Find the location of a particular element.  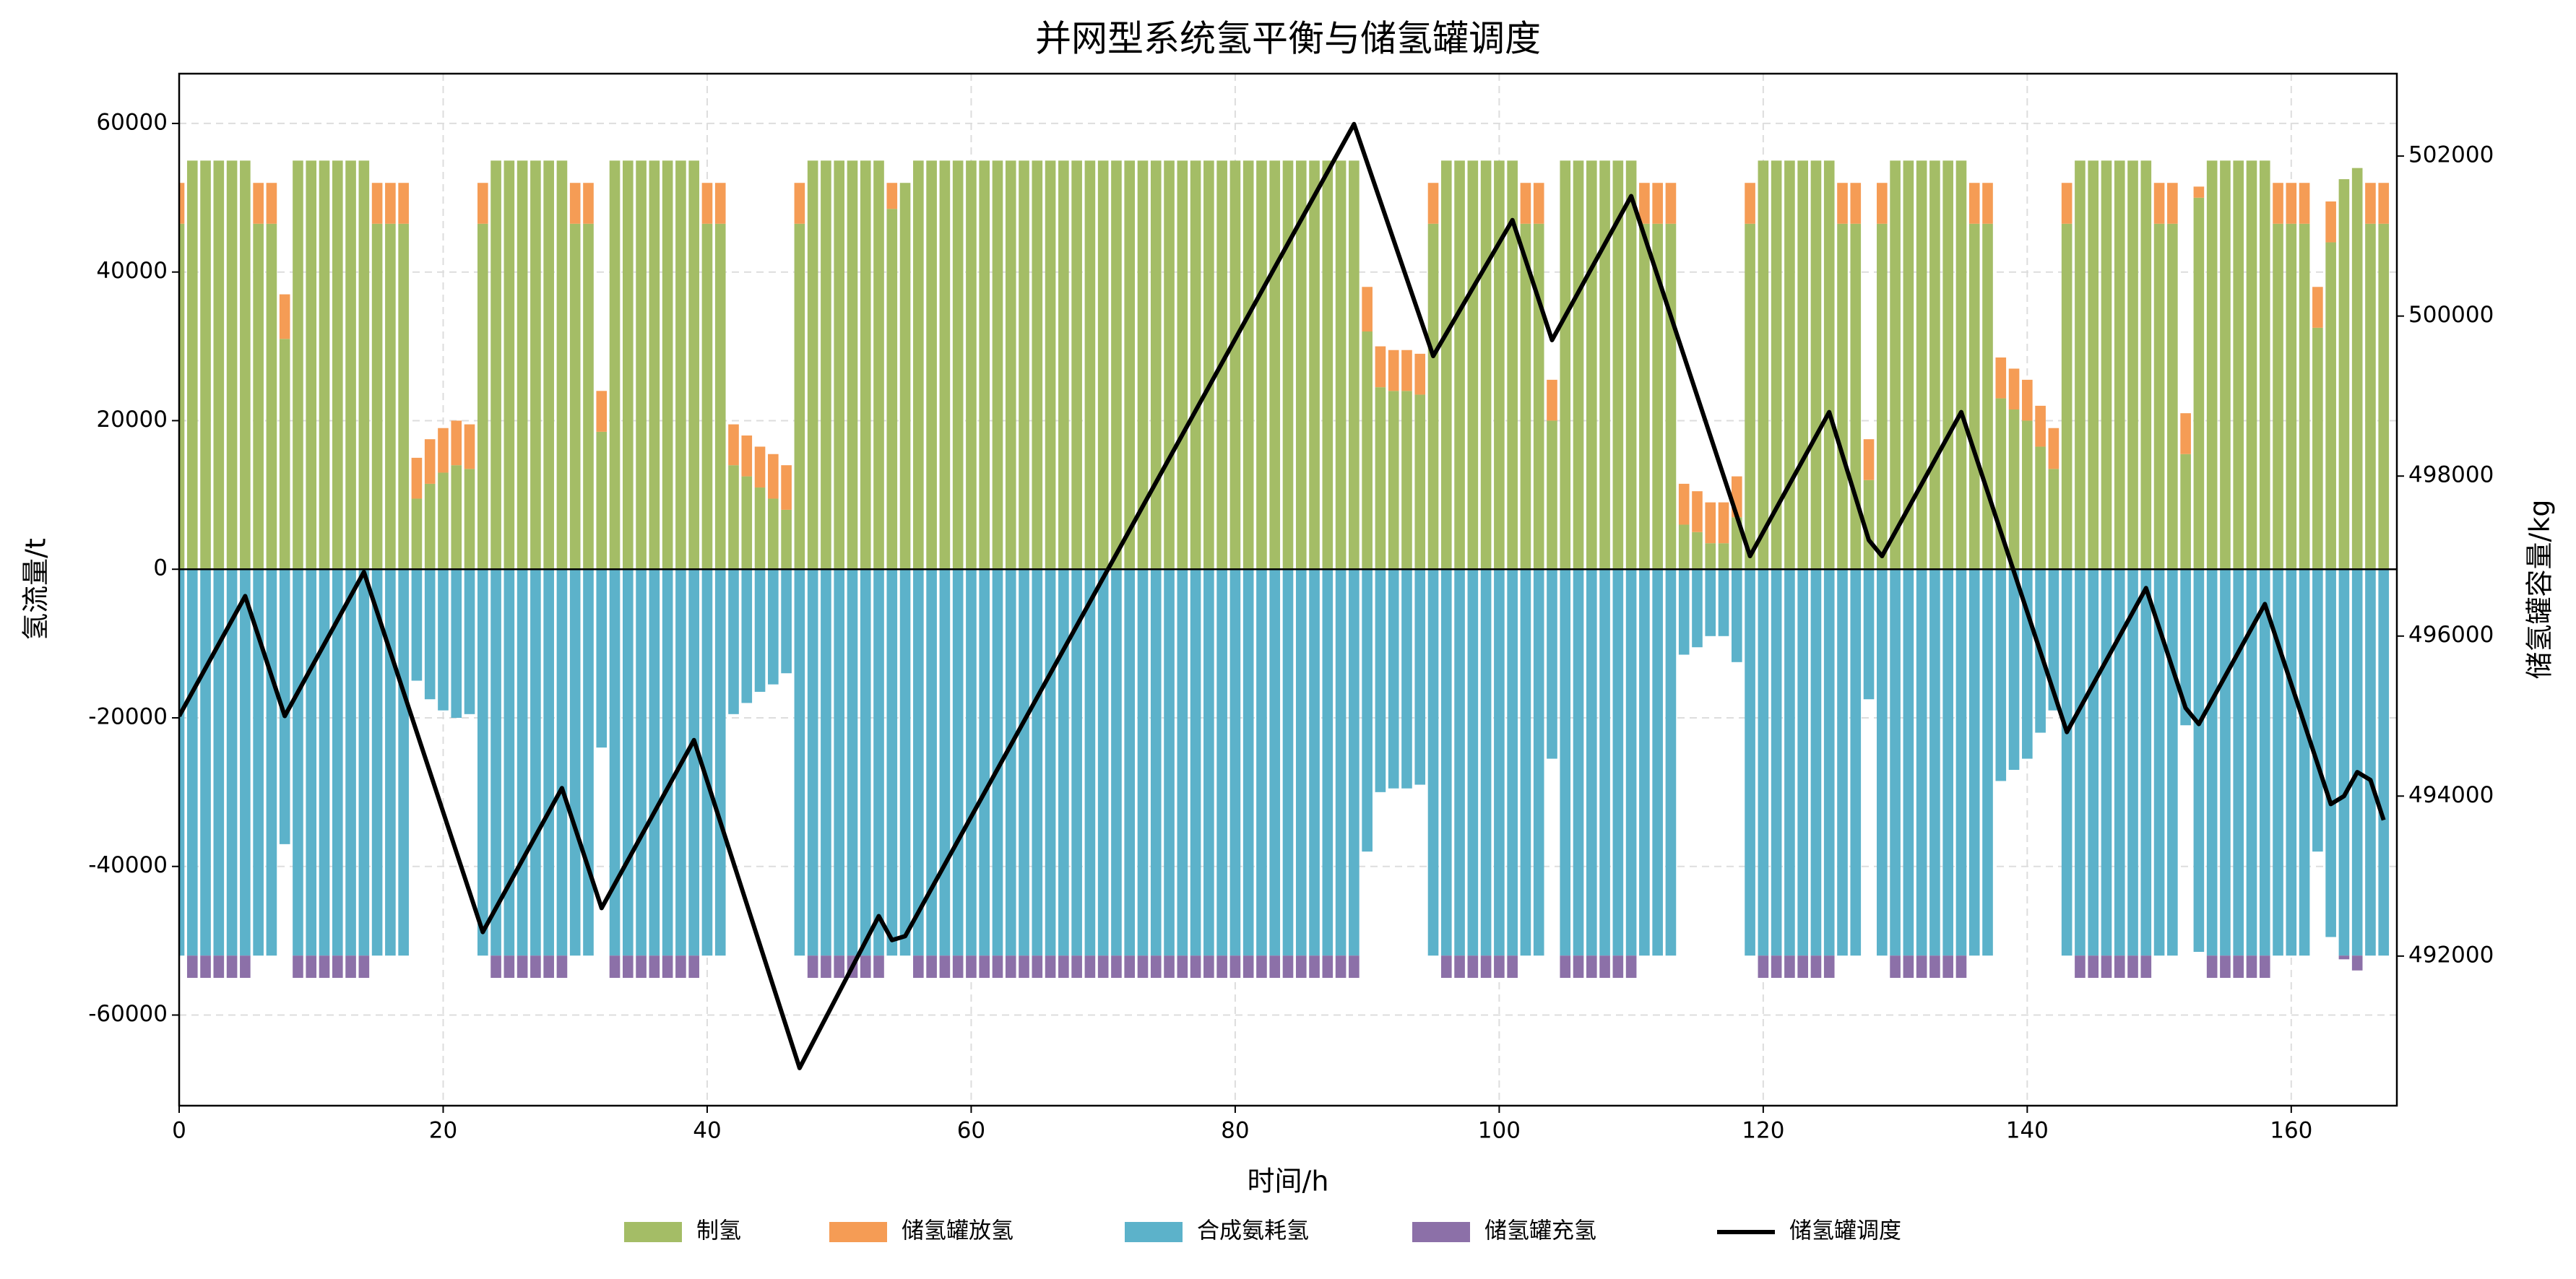

legend-label: 制氢 is located at coordinates (718, 1231).